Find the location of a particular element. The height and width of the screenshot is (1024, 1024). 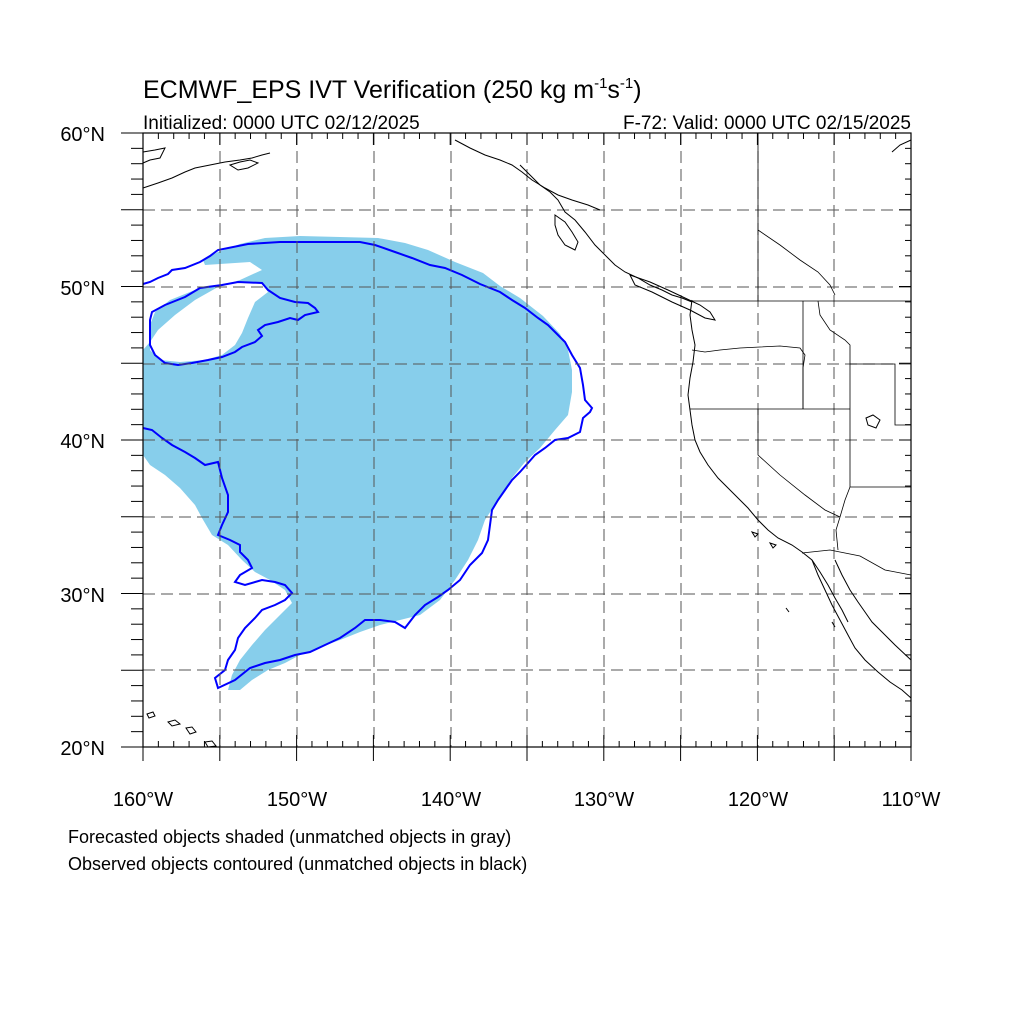

lon-label-130w: 130°W is located at coordinates (604, 800).